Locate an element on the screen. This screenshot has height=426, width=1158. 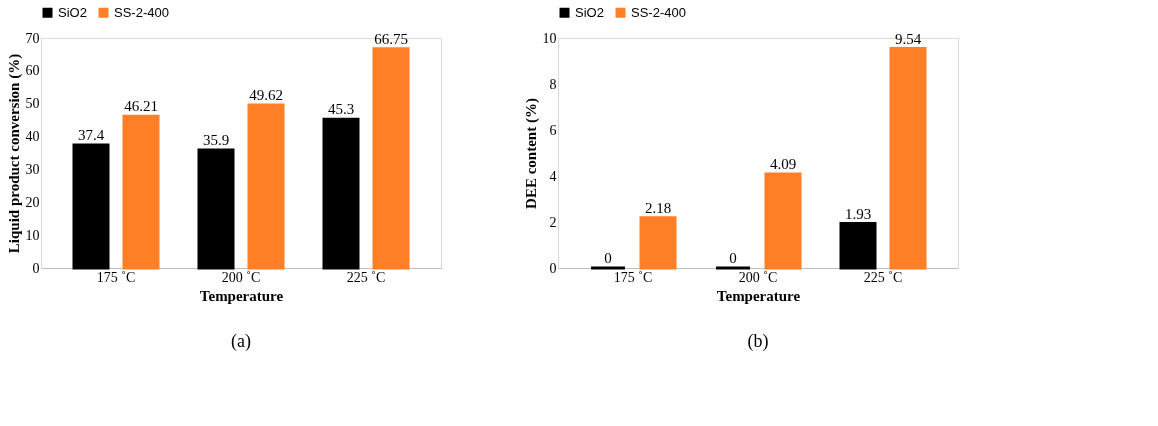
y-tick-label: 60 is located at coordinates (32, 71).